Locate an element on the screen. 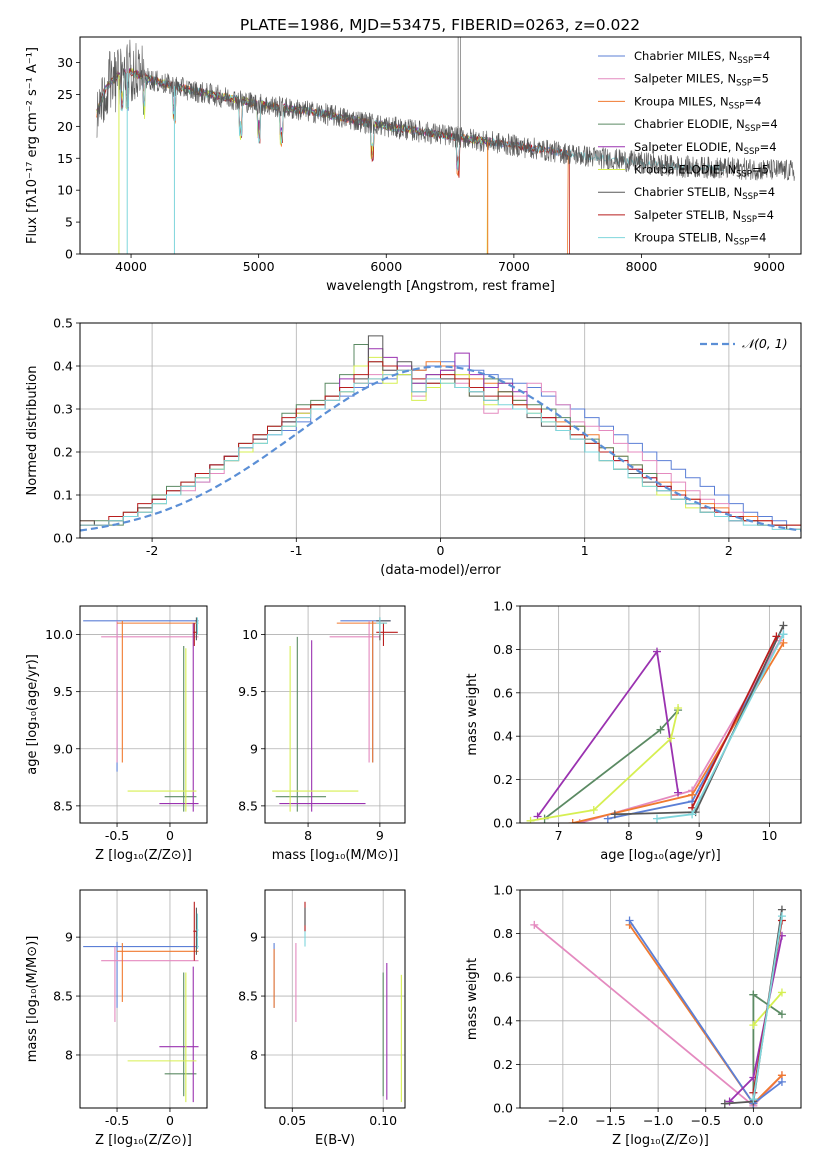 Image resolution: width=819 pixels, height=1170 pixels. x-tick-label: 9000 is located at coordinates (769, 266).